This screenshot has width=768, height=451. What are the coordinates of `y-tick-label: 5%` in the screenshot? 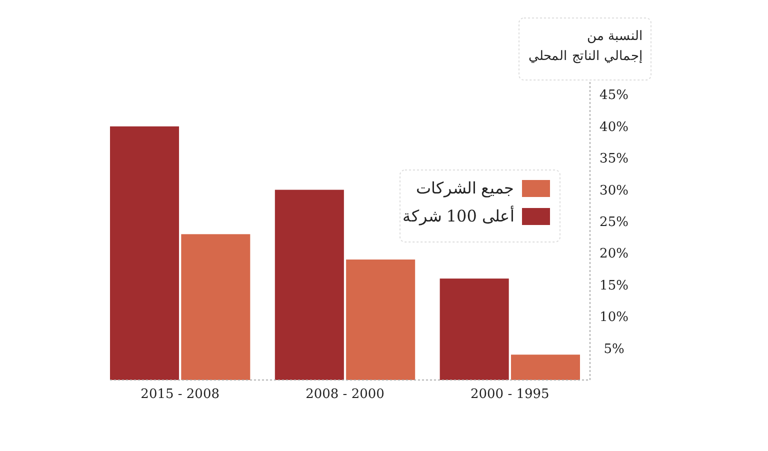 It's located at (614, 349).